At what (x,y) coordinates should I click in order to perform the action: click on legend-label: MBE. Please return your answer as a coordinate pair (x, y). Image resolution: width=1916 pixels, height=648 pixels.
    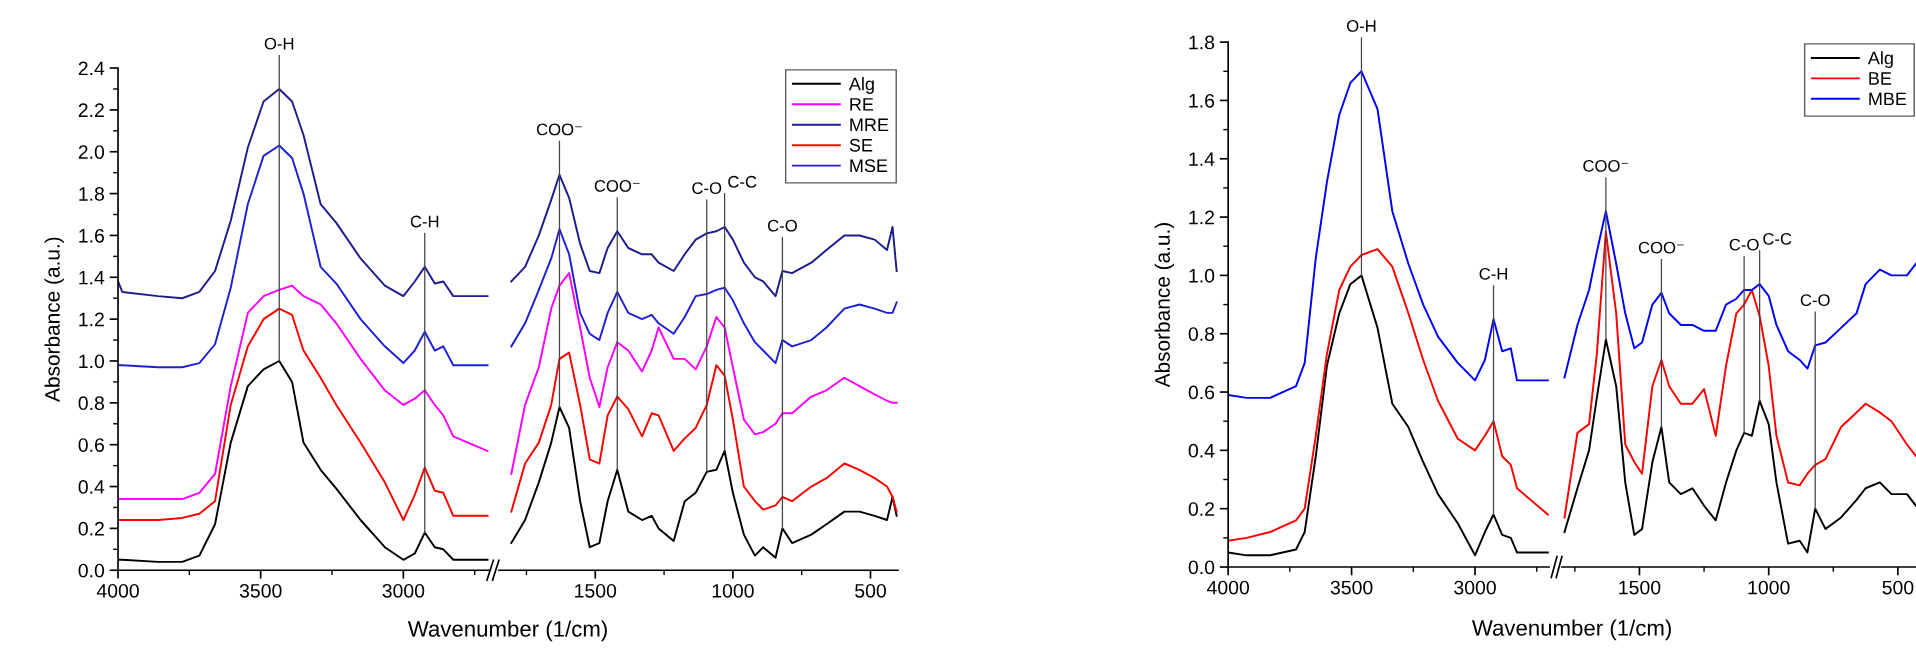
    Looking at the image, I should click on (1888, 99).